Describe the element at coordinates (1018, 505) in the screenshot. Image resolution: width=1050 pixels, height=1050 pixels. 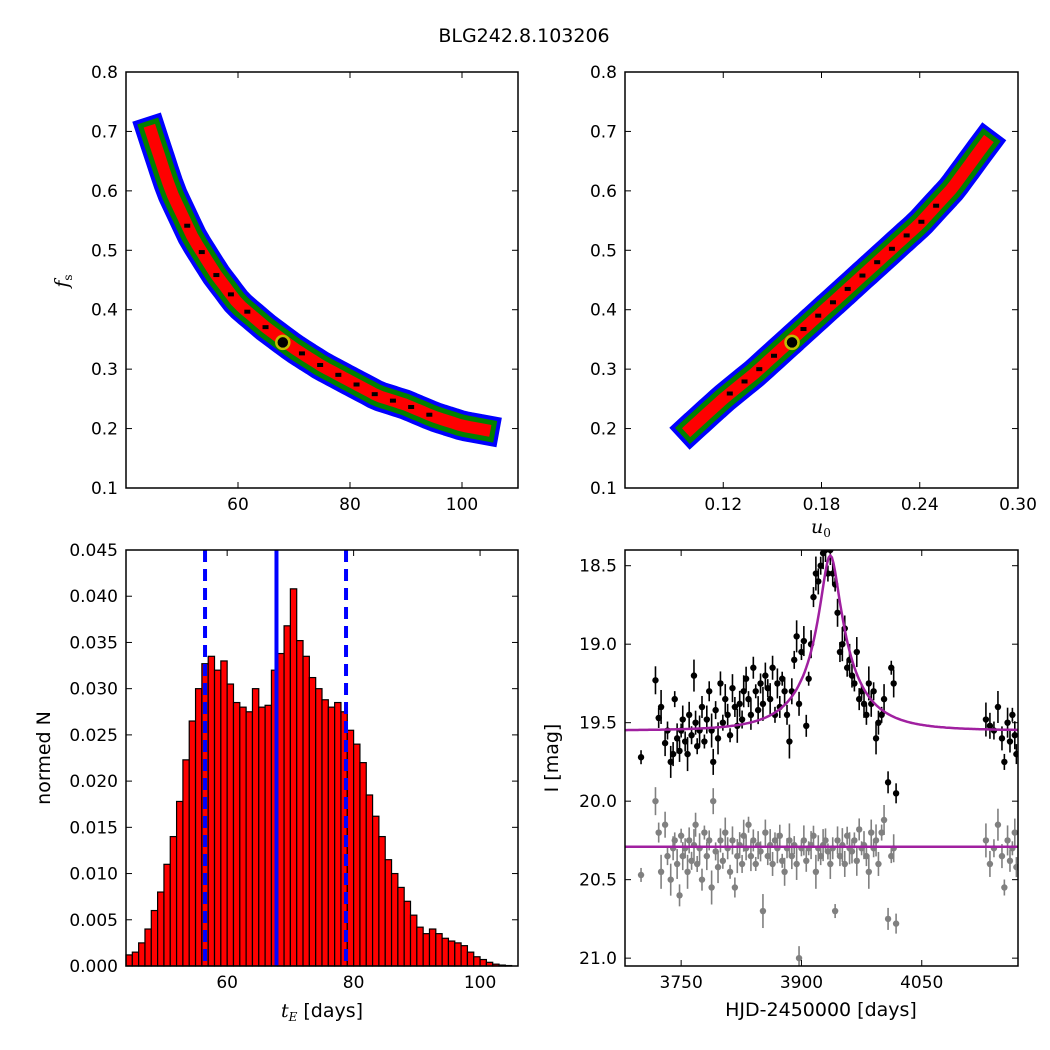
I see `p2-xtick-label: 0.30` at that location.